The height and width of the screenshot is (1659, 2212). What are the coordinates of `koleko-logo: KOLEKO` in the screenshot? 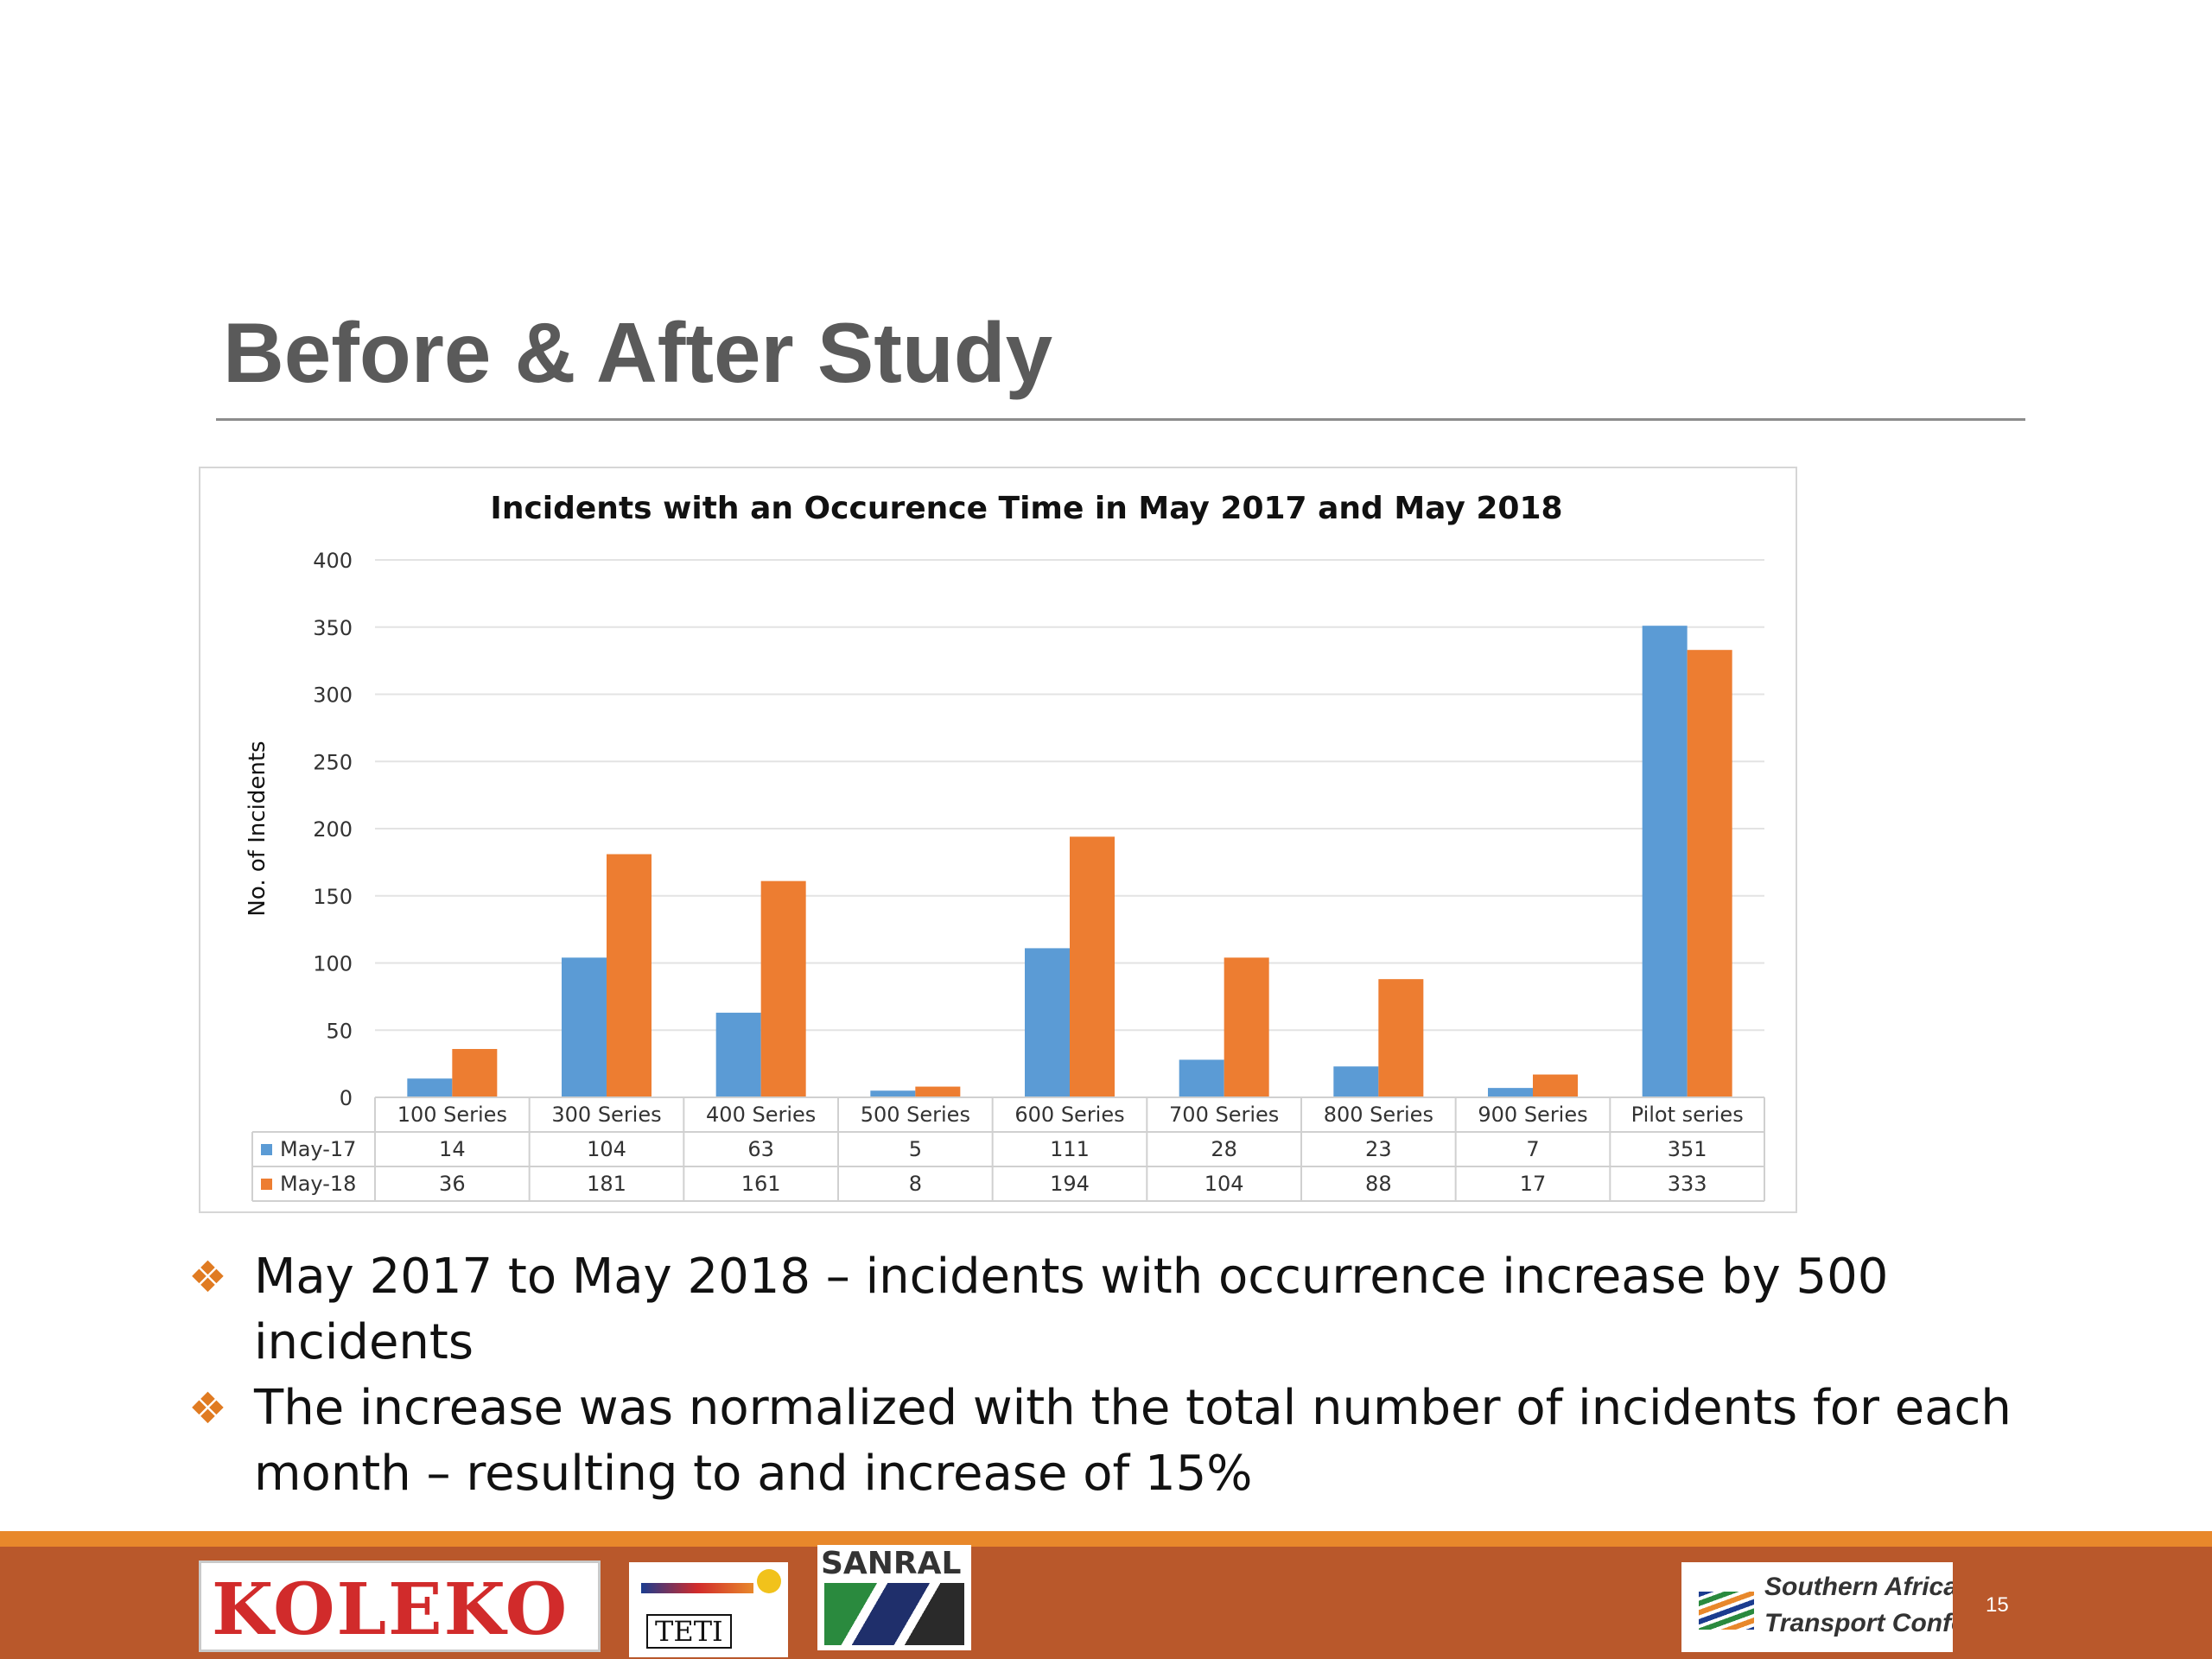 It's located at (400, 1606).